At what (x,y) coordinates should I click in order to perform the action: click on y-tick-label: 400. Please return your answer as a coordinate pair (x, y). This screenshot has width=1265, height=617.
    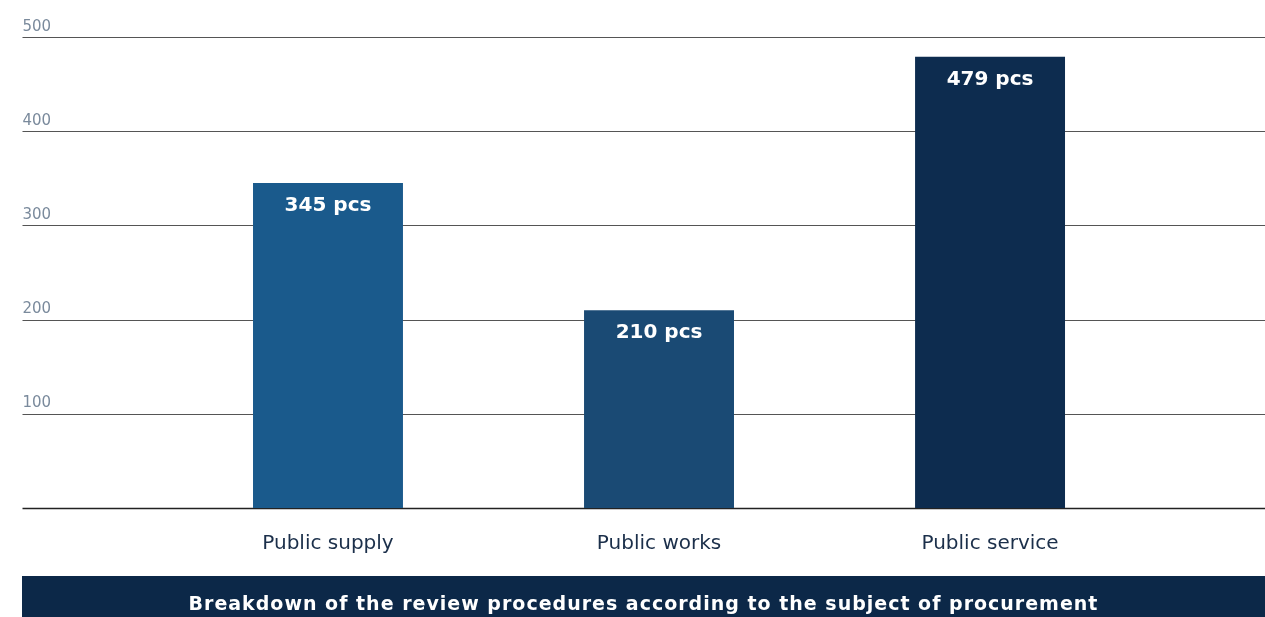
    Looking at the image, I should click on (37, 119).